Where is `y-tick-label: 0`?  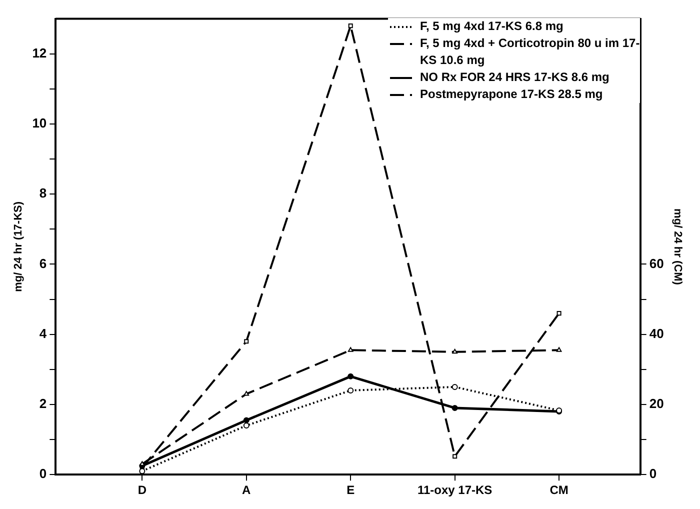
y-tick-label: 0 is located at coordinates (43, 474).